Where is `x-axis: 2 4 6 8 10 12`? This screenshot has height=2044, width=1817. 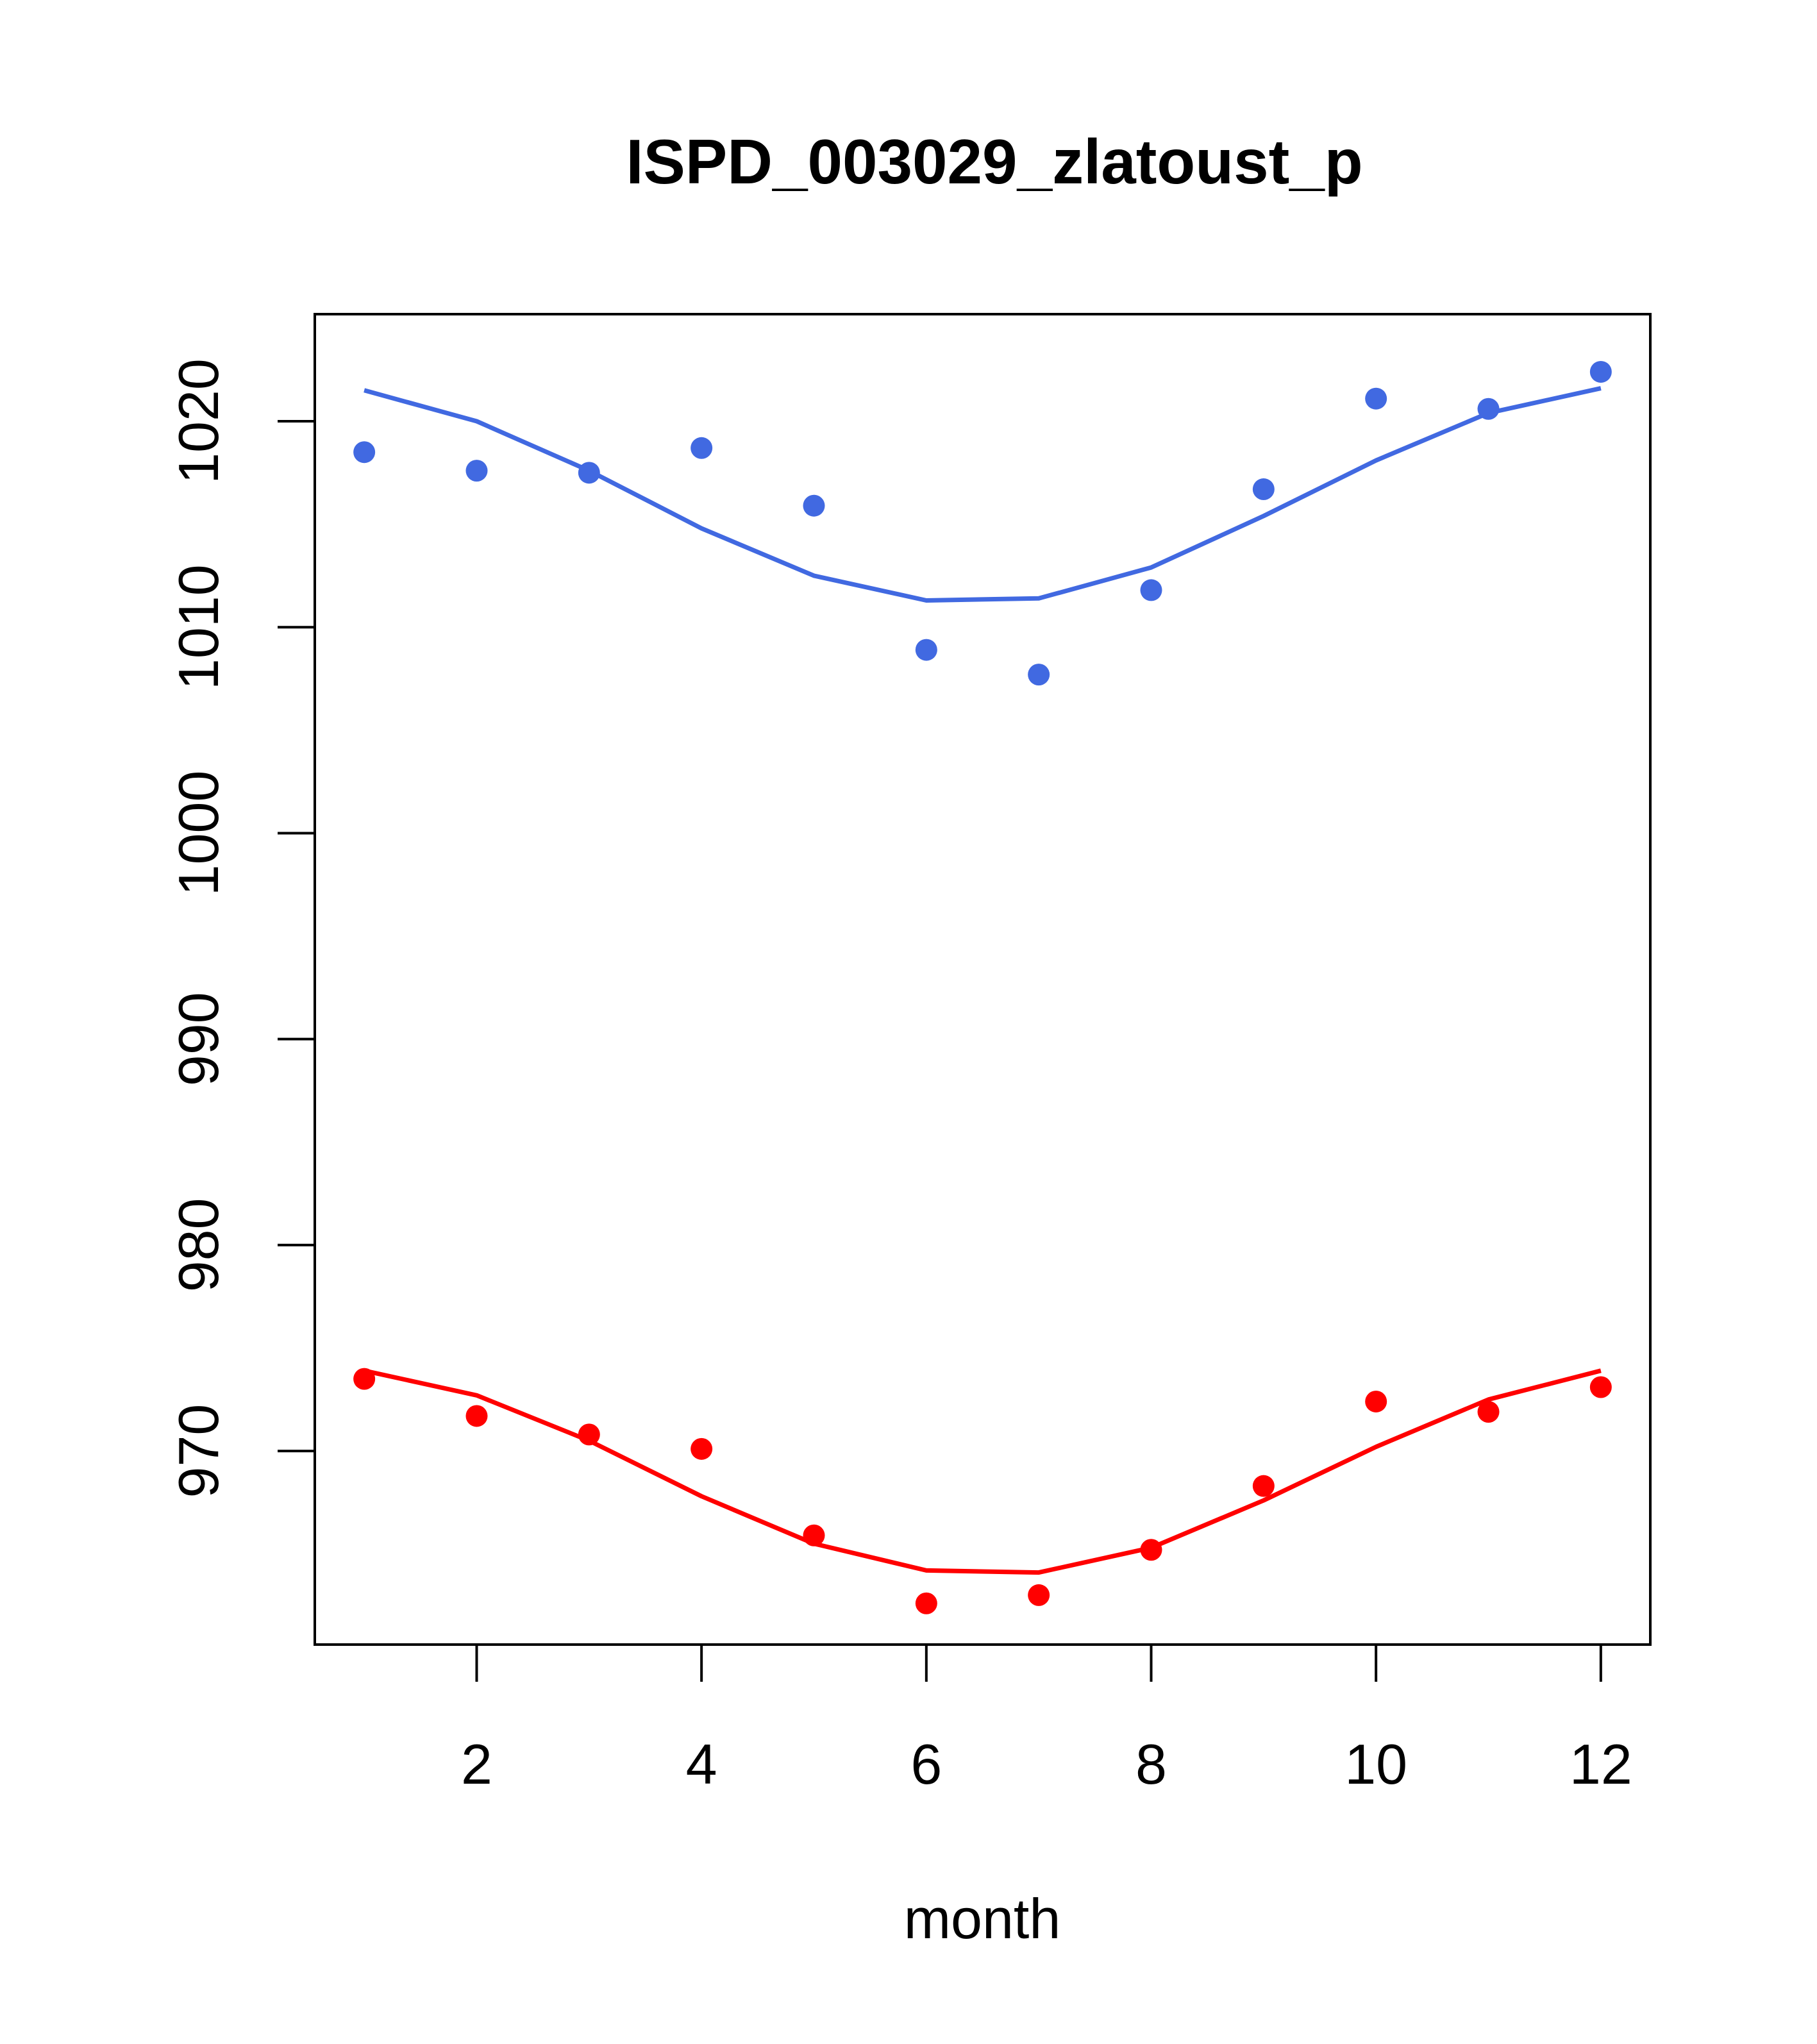
x-axis: 2 4 6 8 10 12 is located at coordinates (1046, 1720).